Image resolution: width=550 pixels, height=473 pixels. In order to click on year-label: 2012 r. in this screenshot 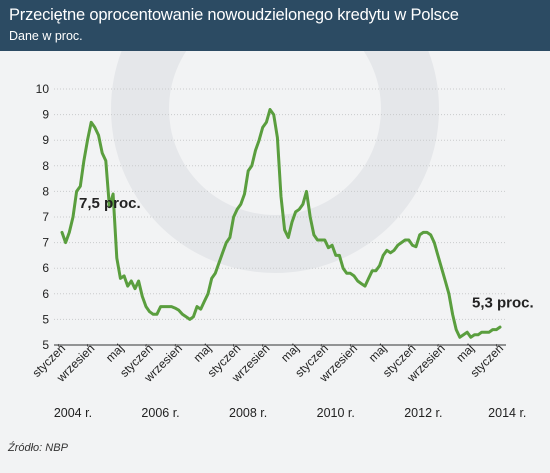, I will do `click(423, 413)`.